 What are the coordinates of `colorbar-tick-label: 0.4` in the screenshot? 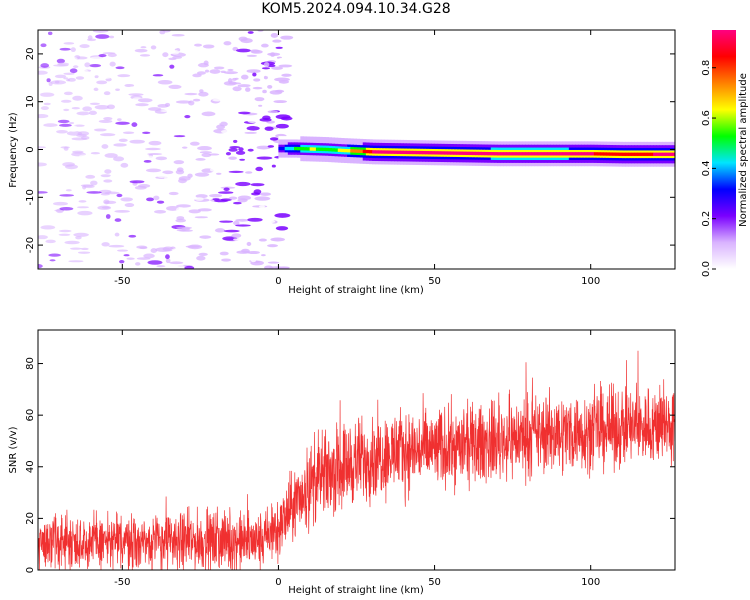 It's located at (706, 168).